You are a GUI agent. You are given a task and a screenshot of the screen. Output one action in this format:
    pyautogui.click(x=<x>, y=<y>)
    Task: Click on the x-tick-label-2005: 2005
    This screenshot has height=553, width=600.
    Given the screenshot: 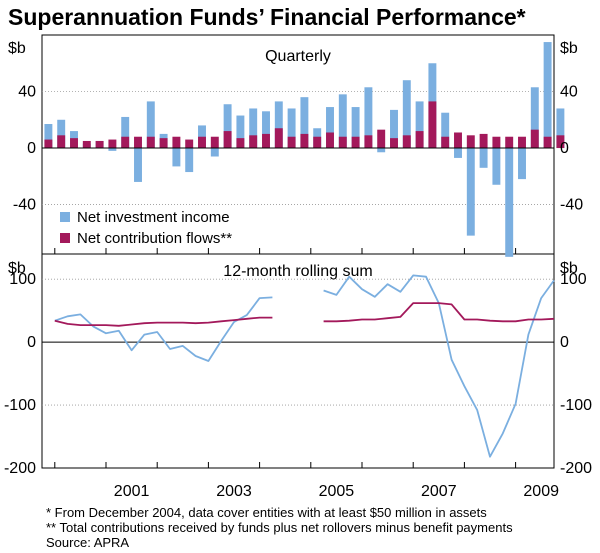 What is the action you would take?
    pyautogui.click(x=337, y=491)
    